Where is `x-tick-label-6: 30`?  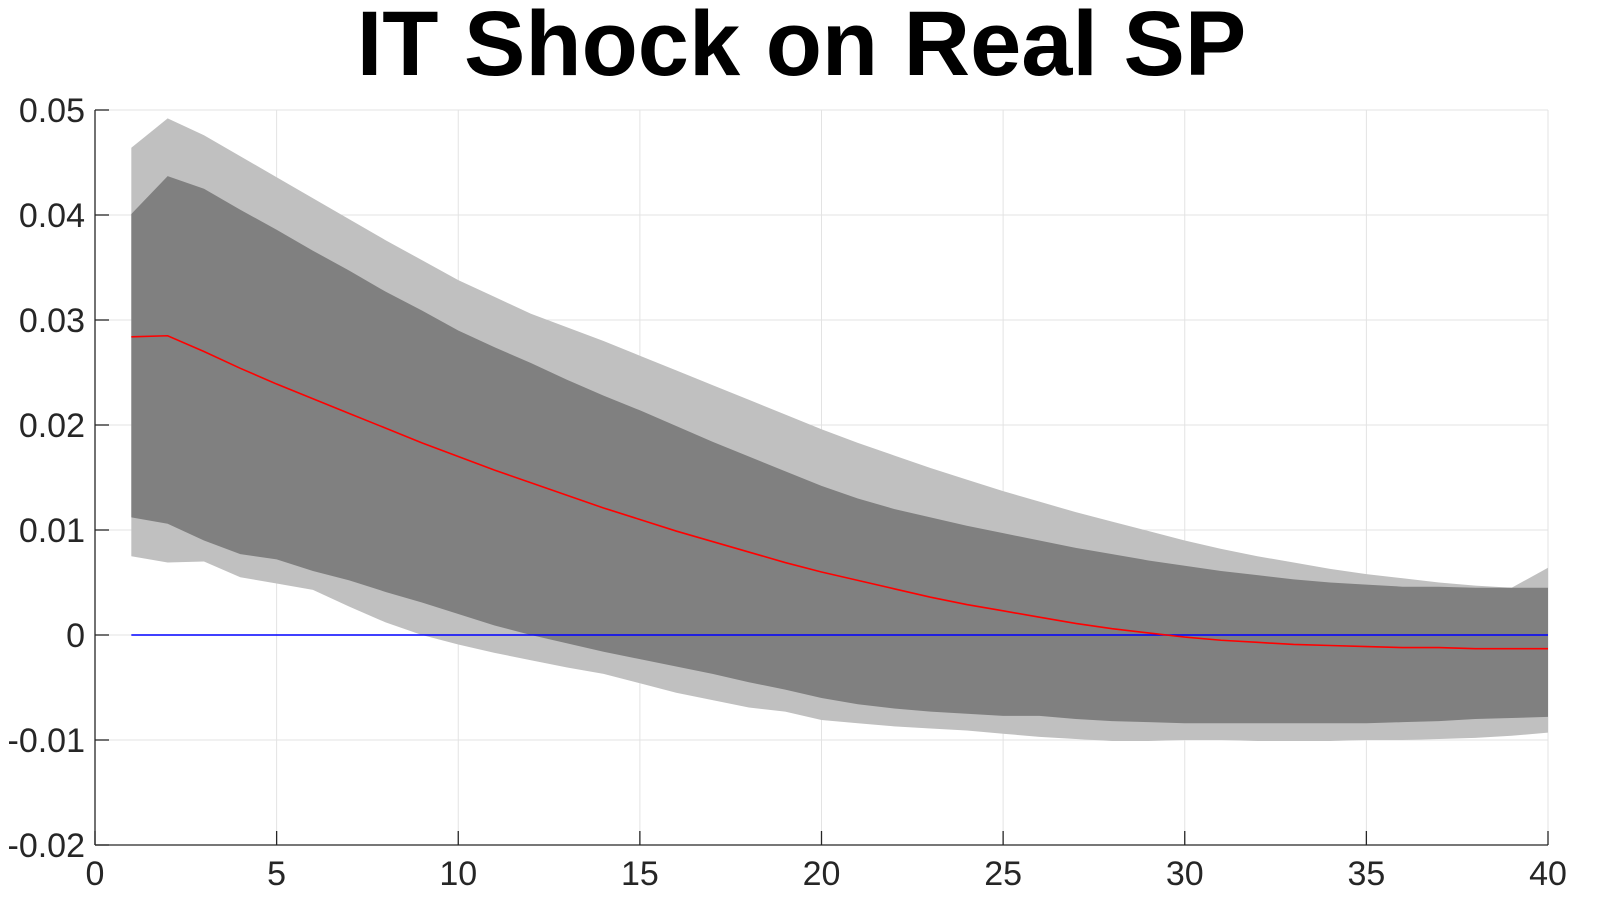 x-tick-label-6: 30 is located at coordinates (1185, 874).